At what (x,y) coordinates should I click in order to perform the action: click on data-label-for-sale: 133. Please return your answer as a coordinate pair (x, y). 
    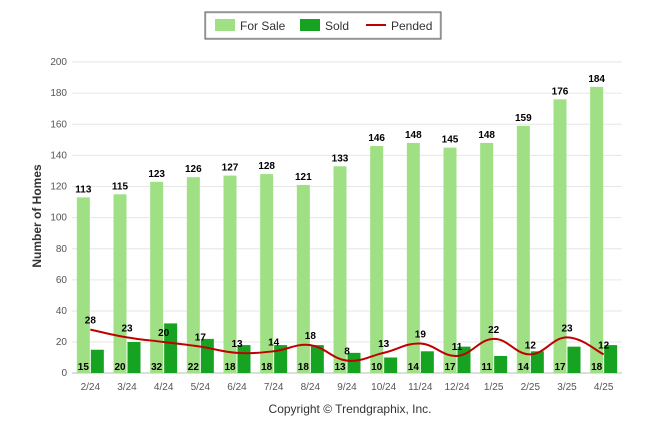
    Looking at the image, I should click on (340, 158).